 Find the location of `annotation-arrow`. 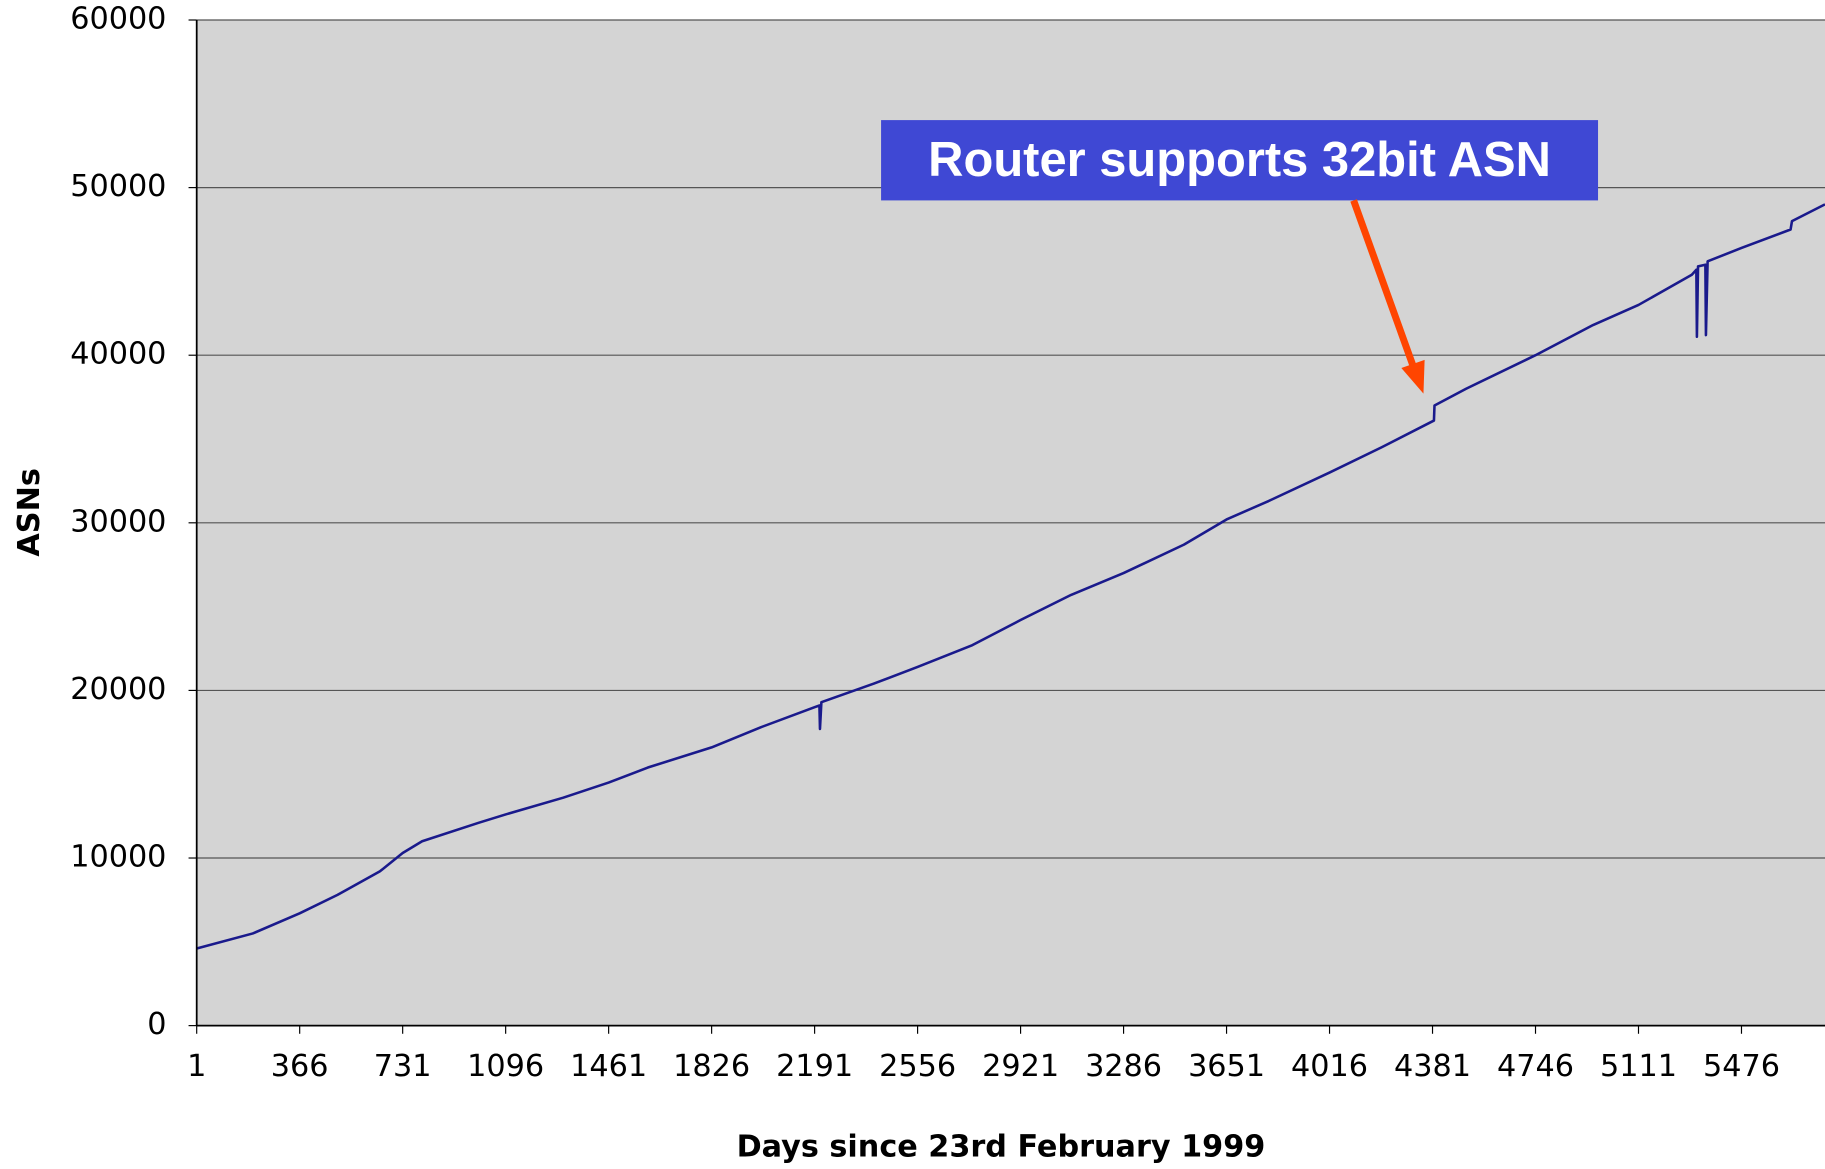

annotation-arrow is located at coordinates (1383, 283).